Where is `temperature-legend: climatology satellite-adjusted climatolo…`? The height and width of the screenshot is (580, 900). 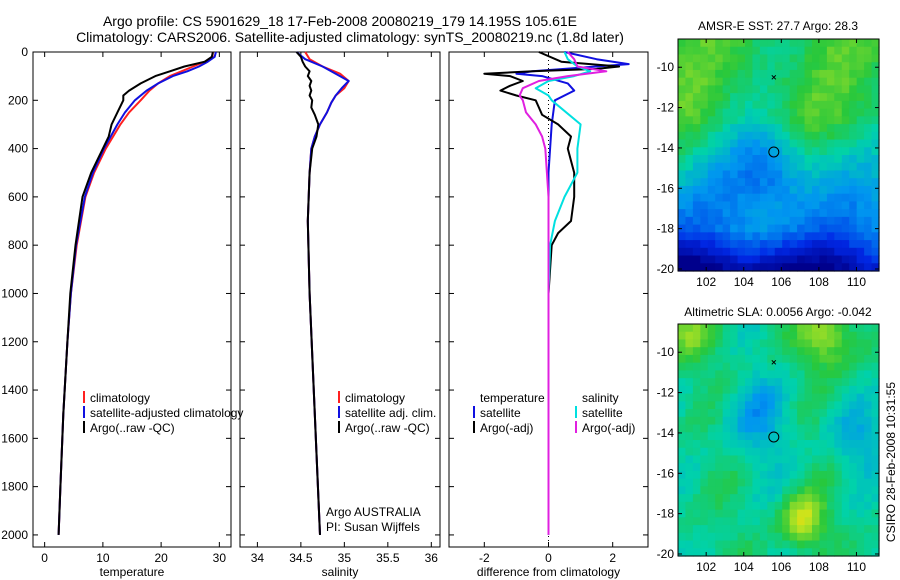 temperature-legend: climatology satellite-adjusted climatolo… is located at coordinates (163, 413).